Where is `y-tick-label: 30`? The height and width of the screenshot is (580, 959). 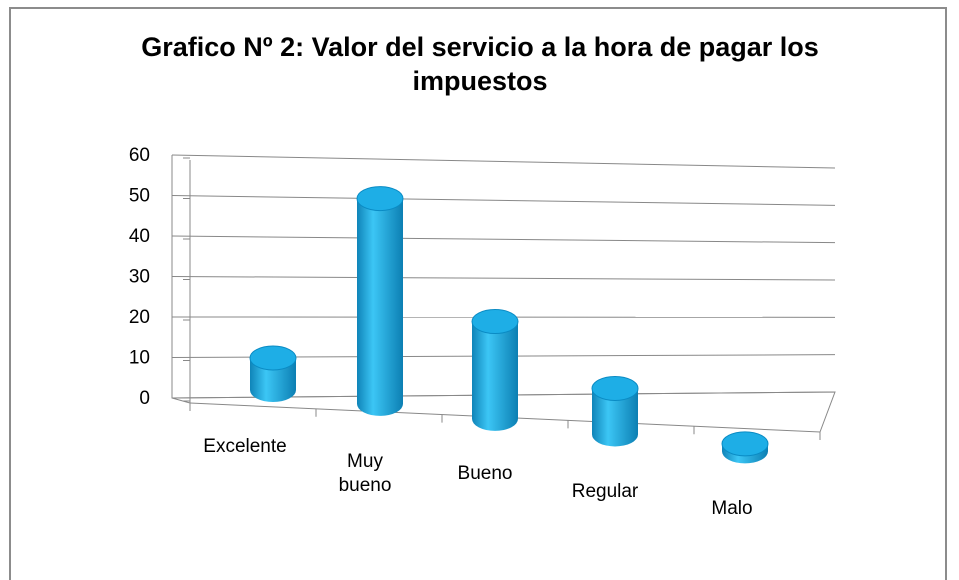 y-tick-label: 30 is located at coordinates (139, 277).